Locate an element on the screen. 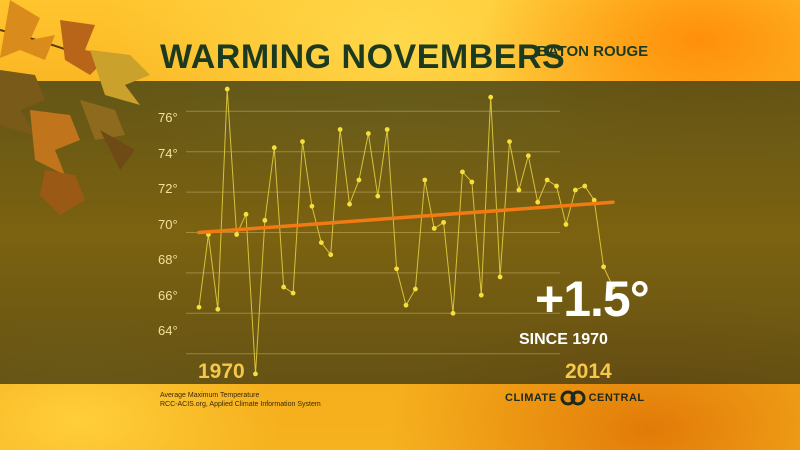 Image resolution: width=800 pixels, height=450 pixels. change-since-label: SINCE 1970 is located at coordinates (563, 339).